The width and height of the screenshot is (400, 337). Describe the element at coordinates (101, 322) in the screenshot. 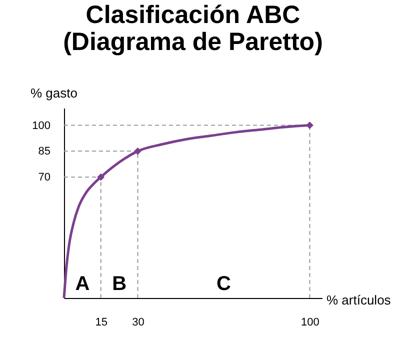

I see `x-tick-label: 15` at that location.